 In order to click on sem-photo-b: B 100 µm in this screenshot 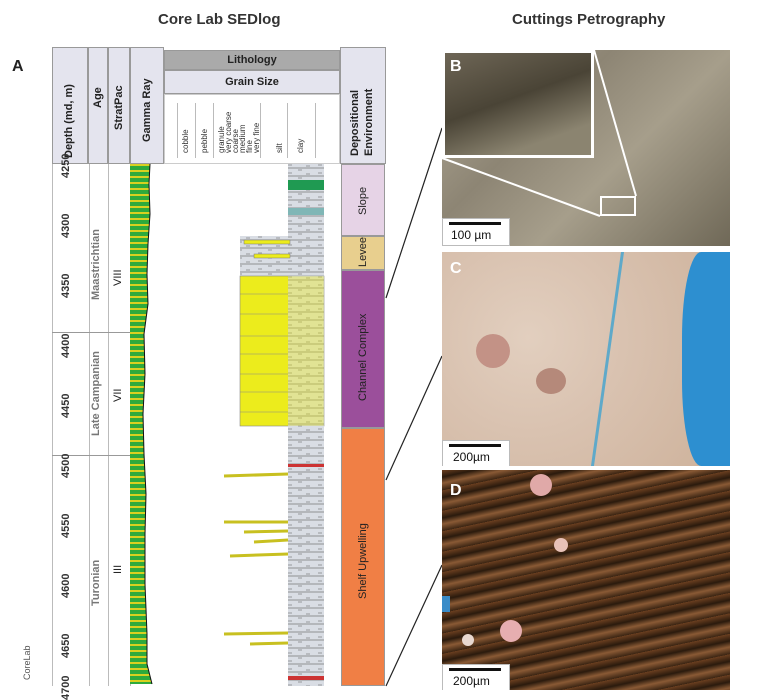, I will do `click(586, 148)`.